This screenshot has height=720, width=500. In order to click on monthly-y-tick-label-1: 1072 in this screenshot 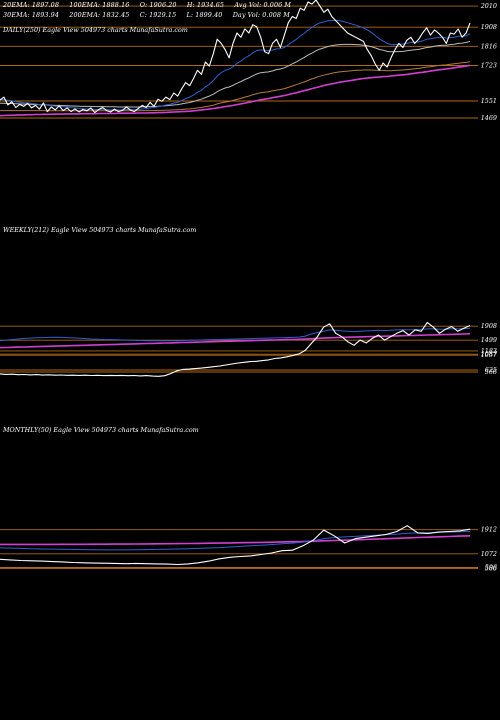, I will do `click(489, 554)`.